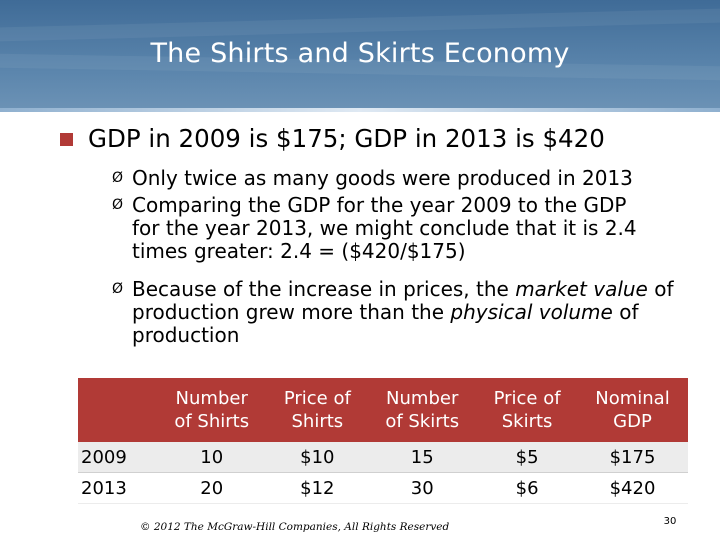  Describe the element at coordinates (422, 457) in the screenshot. I see `table-cell: 15` at that location.